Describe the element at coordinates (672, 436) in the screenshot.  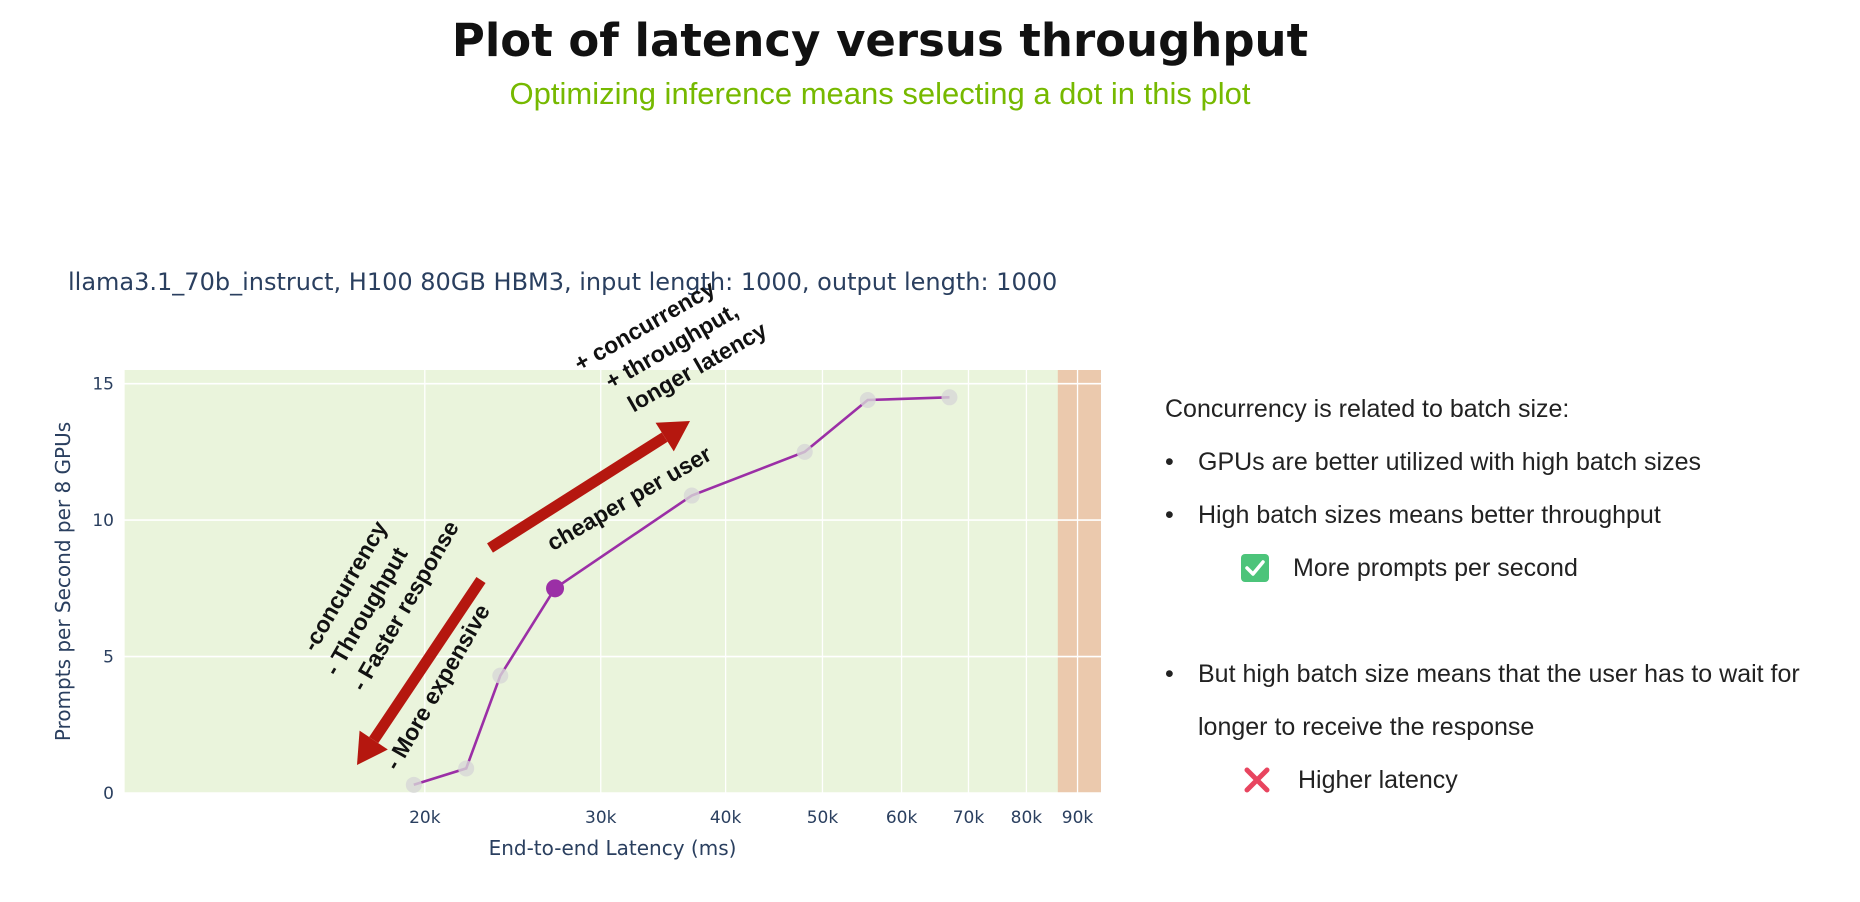
I see `up-arrow-head` at that location.